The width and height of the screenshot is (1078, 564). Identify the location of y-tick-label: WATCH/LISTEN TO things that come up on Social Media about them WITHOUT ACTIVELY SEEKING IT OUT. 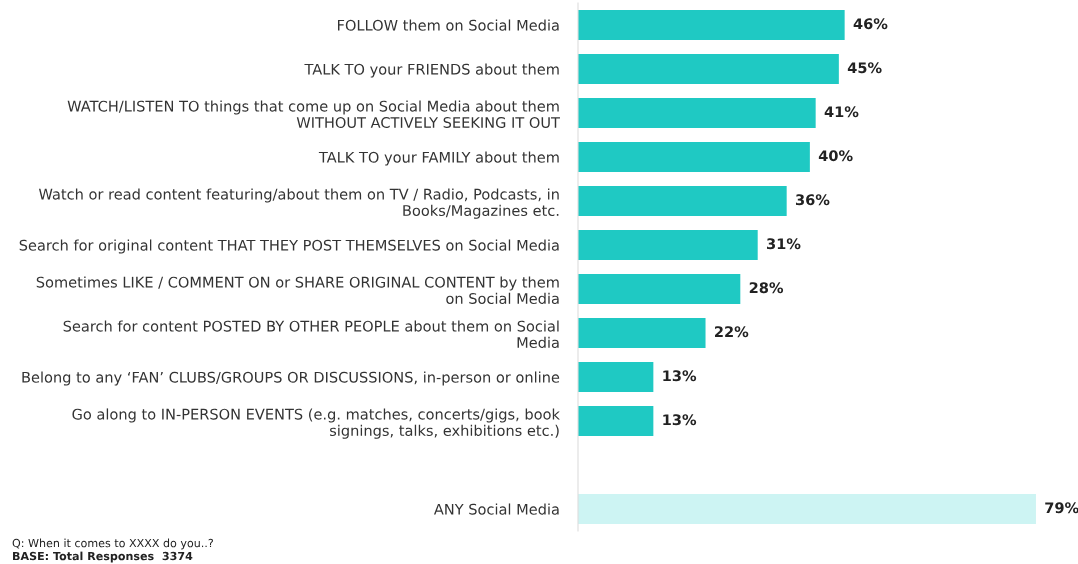
(313, 114).